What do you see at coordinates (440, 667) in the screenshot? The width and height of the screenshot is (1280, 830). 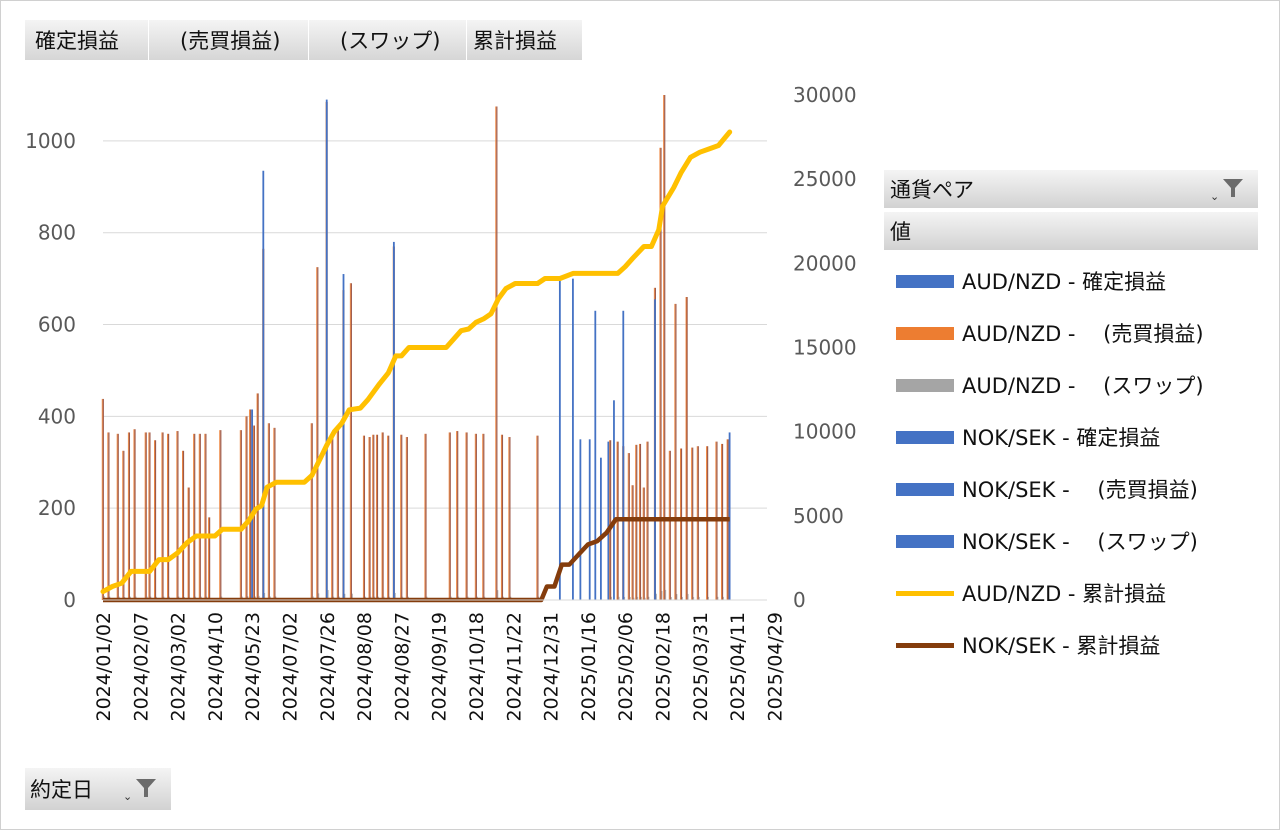 I see `x-tick-label: 2024/09/19` at bounding box center [440, 667].